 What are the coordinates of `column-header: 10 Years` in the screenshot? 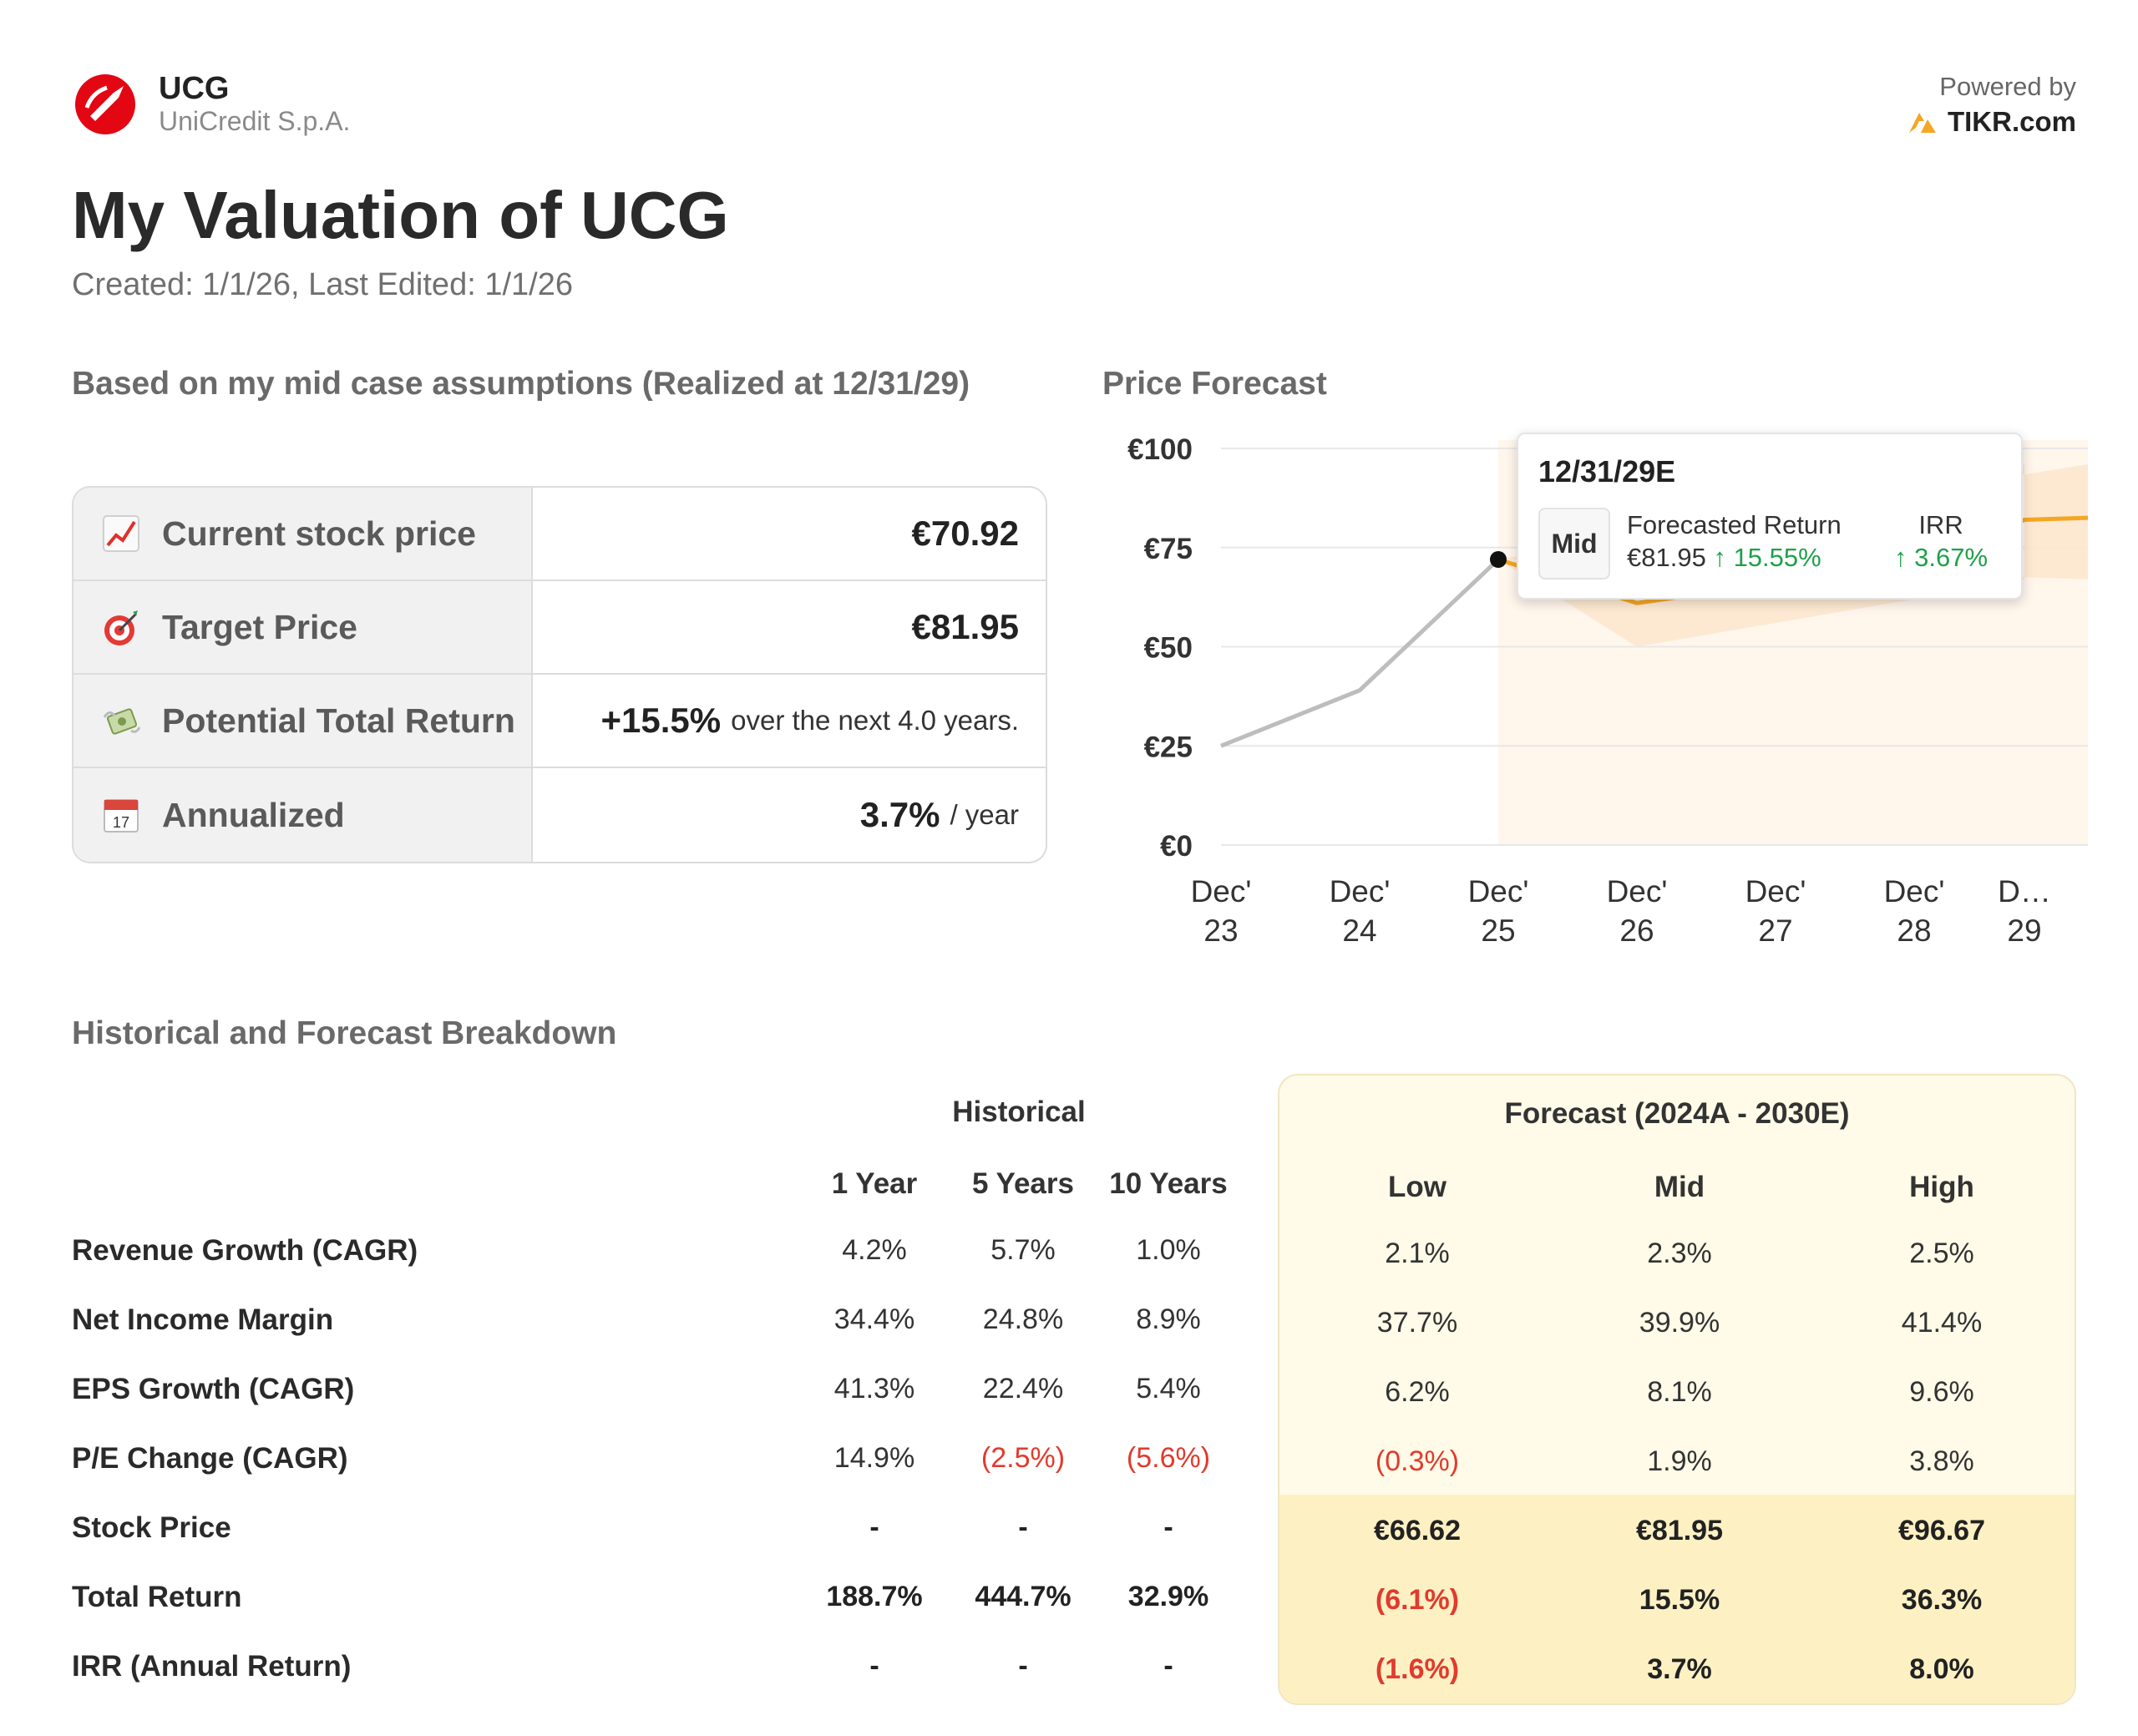 It's located at (1168, 1183).